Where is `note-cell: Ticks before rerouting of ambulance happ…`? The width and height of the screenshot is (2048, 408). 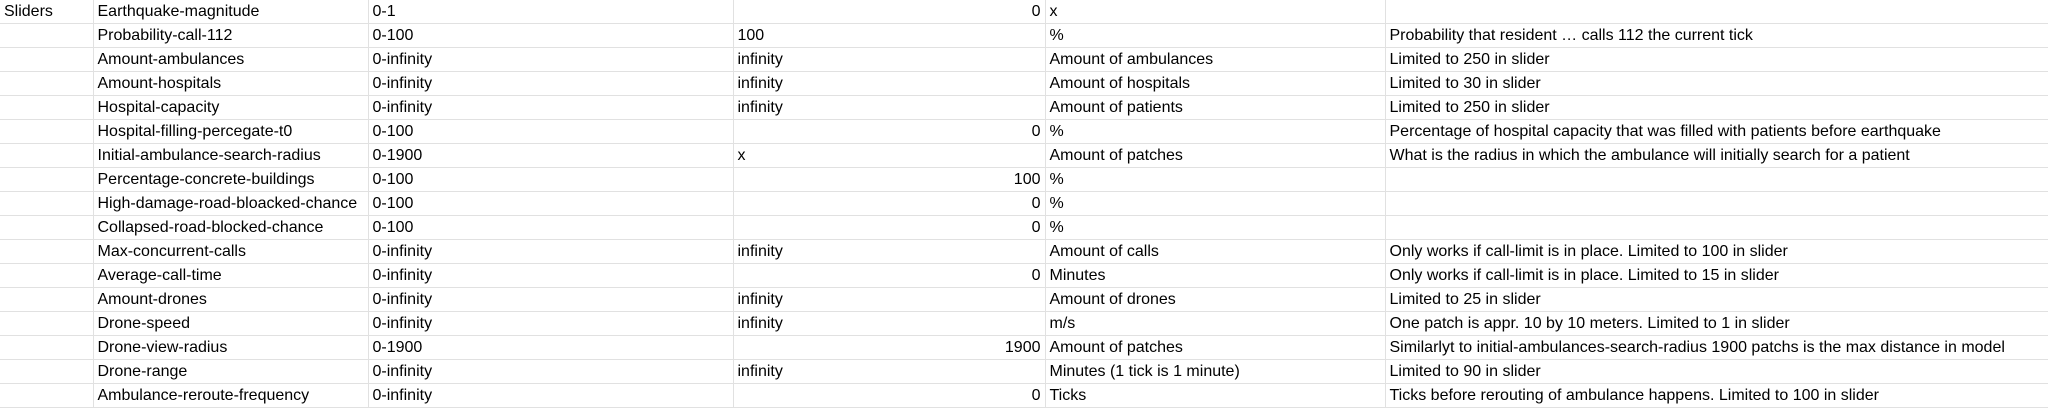
note-cell: Ticks before rerouting of ambulance happ… is located at coordinates (1716, 395).